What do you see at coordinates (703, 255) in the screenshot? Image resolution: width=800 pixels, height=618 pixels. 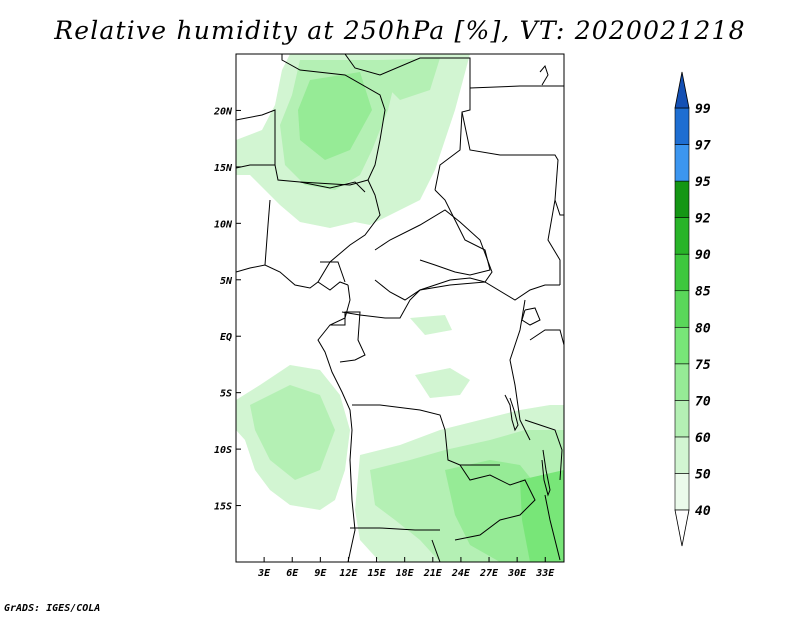 I see `colorbar-label: 90` at bounding box center [703, 255].